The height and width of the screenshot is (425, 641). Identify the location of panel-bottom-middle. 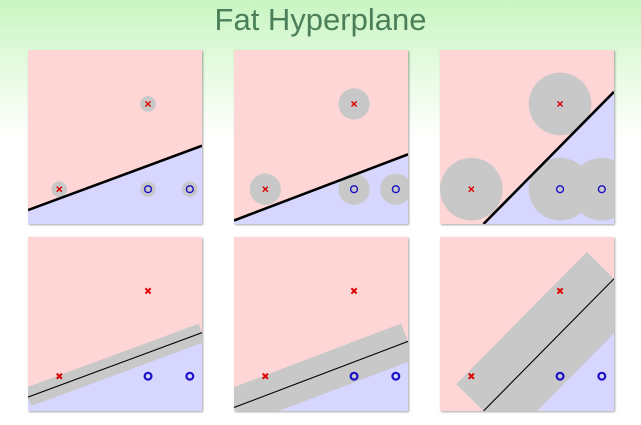
(321, 324).